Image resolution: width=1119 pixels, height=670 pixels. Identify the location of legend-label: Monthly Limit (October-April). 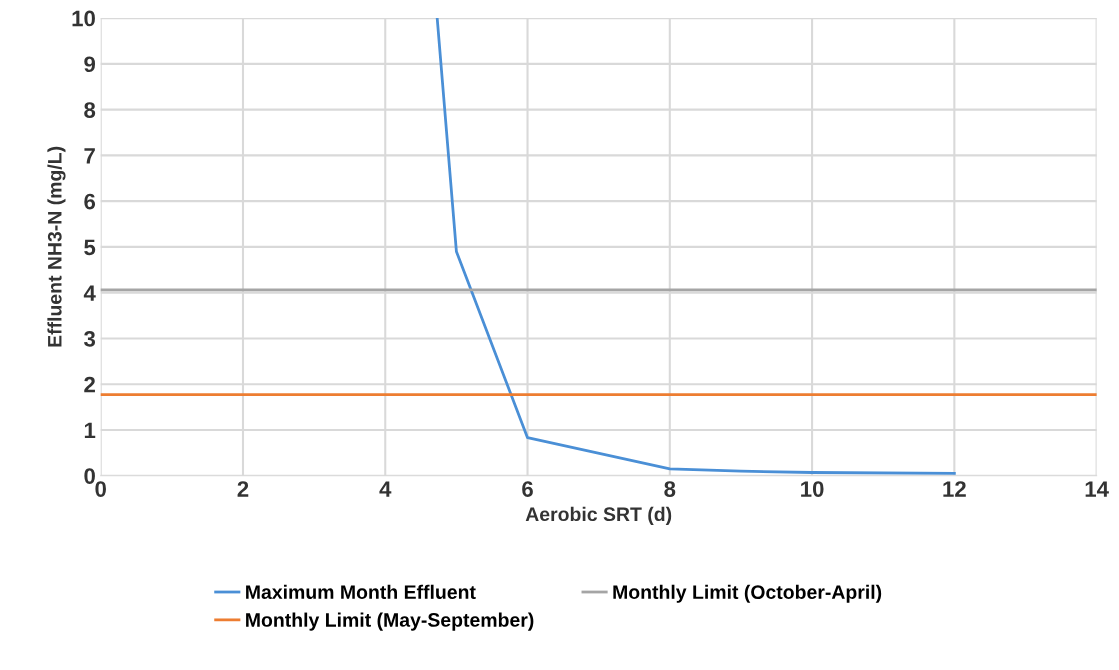
(747, 593).